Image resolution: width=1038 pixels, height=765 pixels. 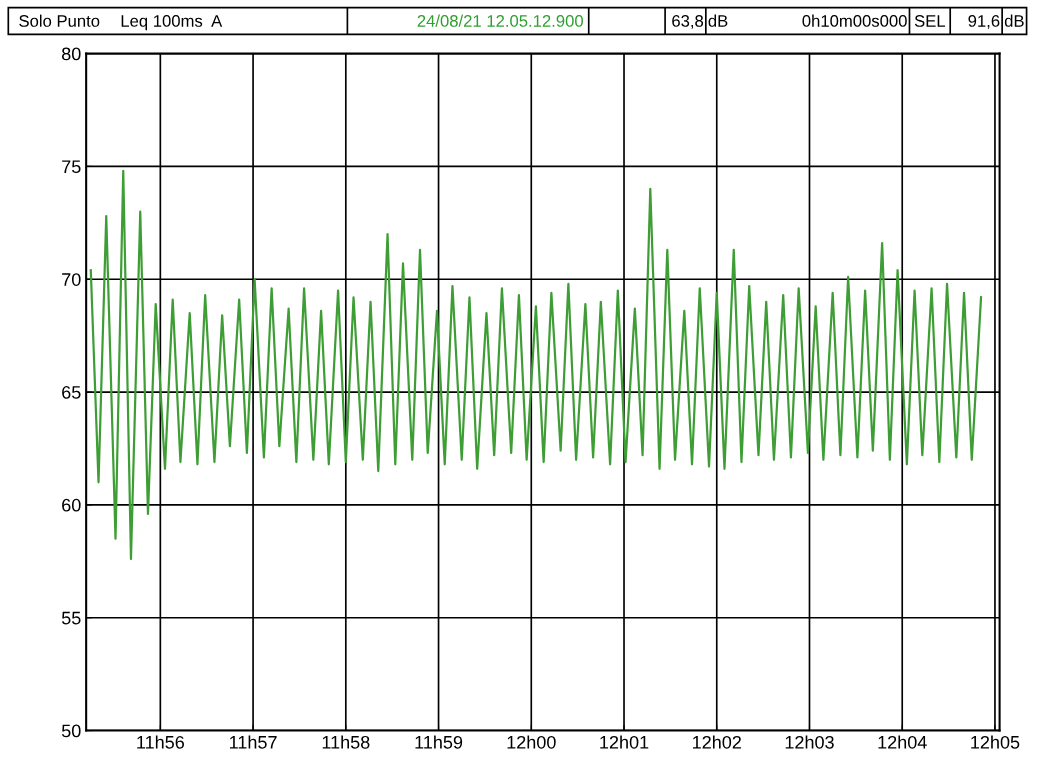 What do you see at coordinates (160, 742) in the screenshot?
I see `x-tick-label: 11h56` at bounding box center [160, 742].